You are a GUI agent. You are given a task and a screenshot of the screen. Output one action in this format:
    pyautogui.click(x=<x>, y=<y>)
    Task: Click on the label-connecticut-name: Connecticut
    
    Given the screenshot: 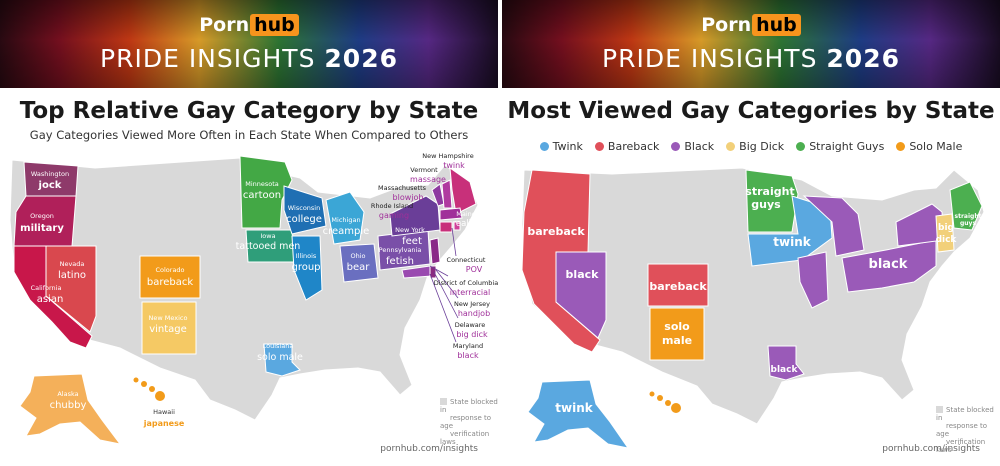 What is the action you would take?
    pyautogui.click(x=466, y=260)
    